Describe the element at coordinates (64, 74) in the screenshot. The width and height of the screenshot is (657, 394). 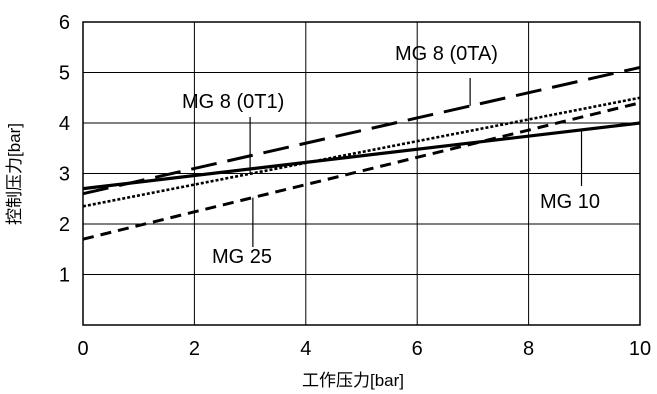
I see `y-tick-label: 5` at that location.